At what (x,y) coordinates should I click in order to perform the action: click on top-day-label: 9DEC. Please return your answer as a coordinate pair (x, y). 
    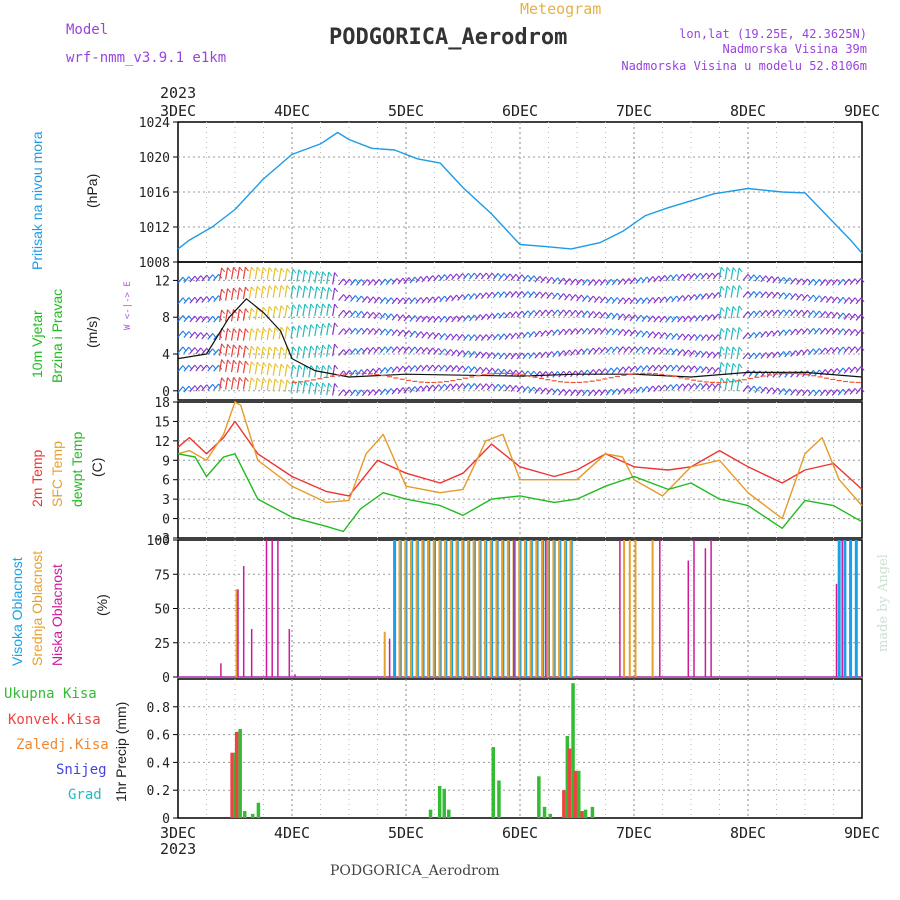
    Looking at the image, I should click on (862, 111).